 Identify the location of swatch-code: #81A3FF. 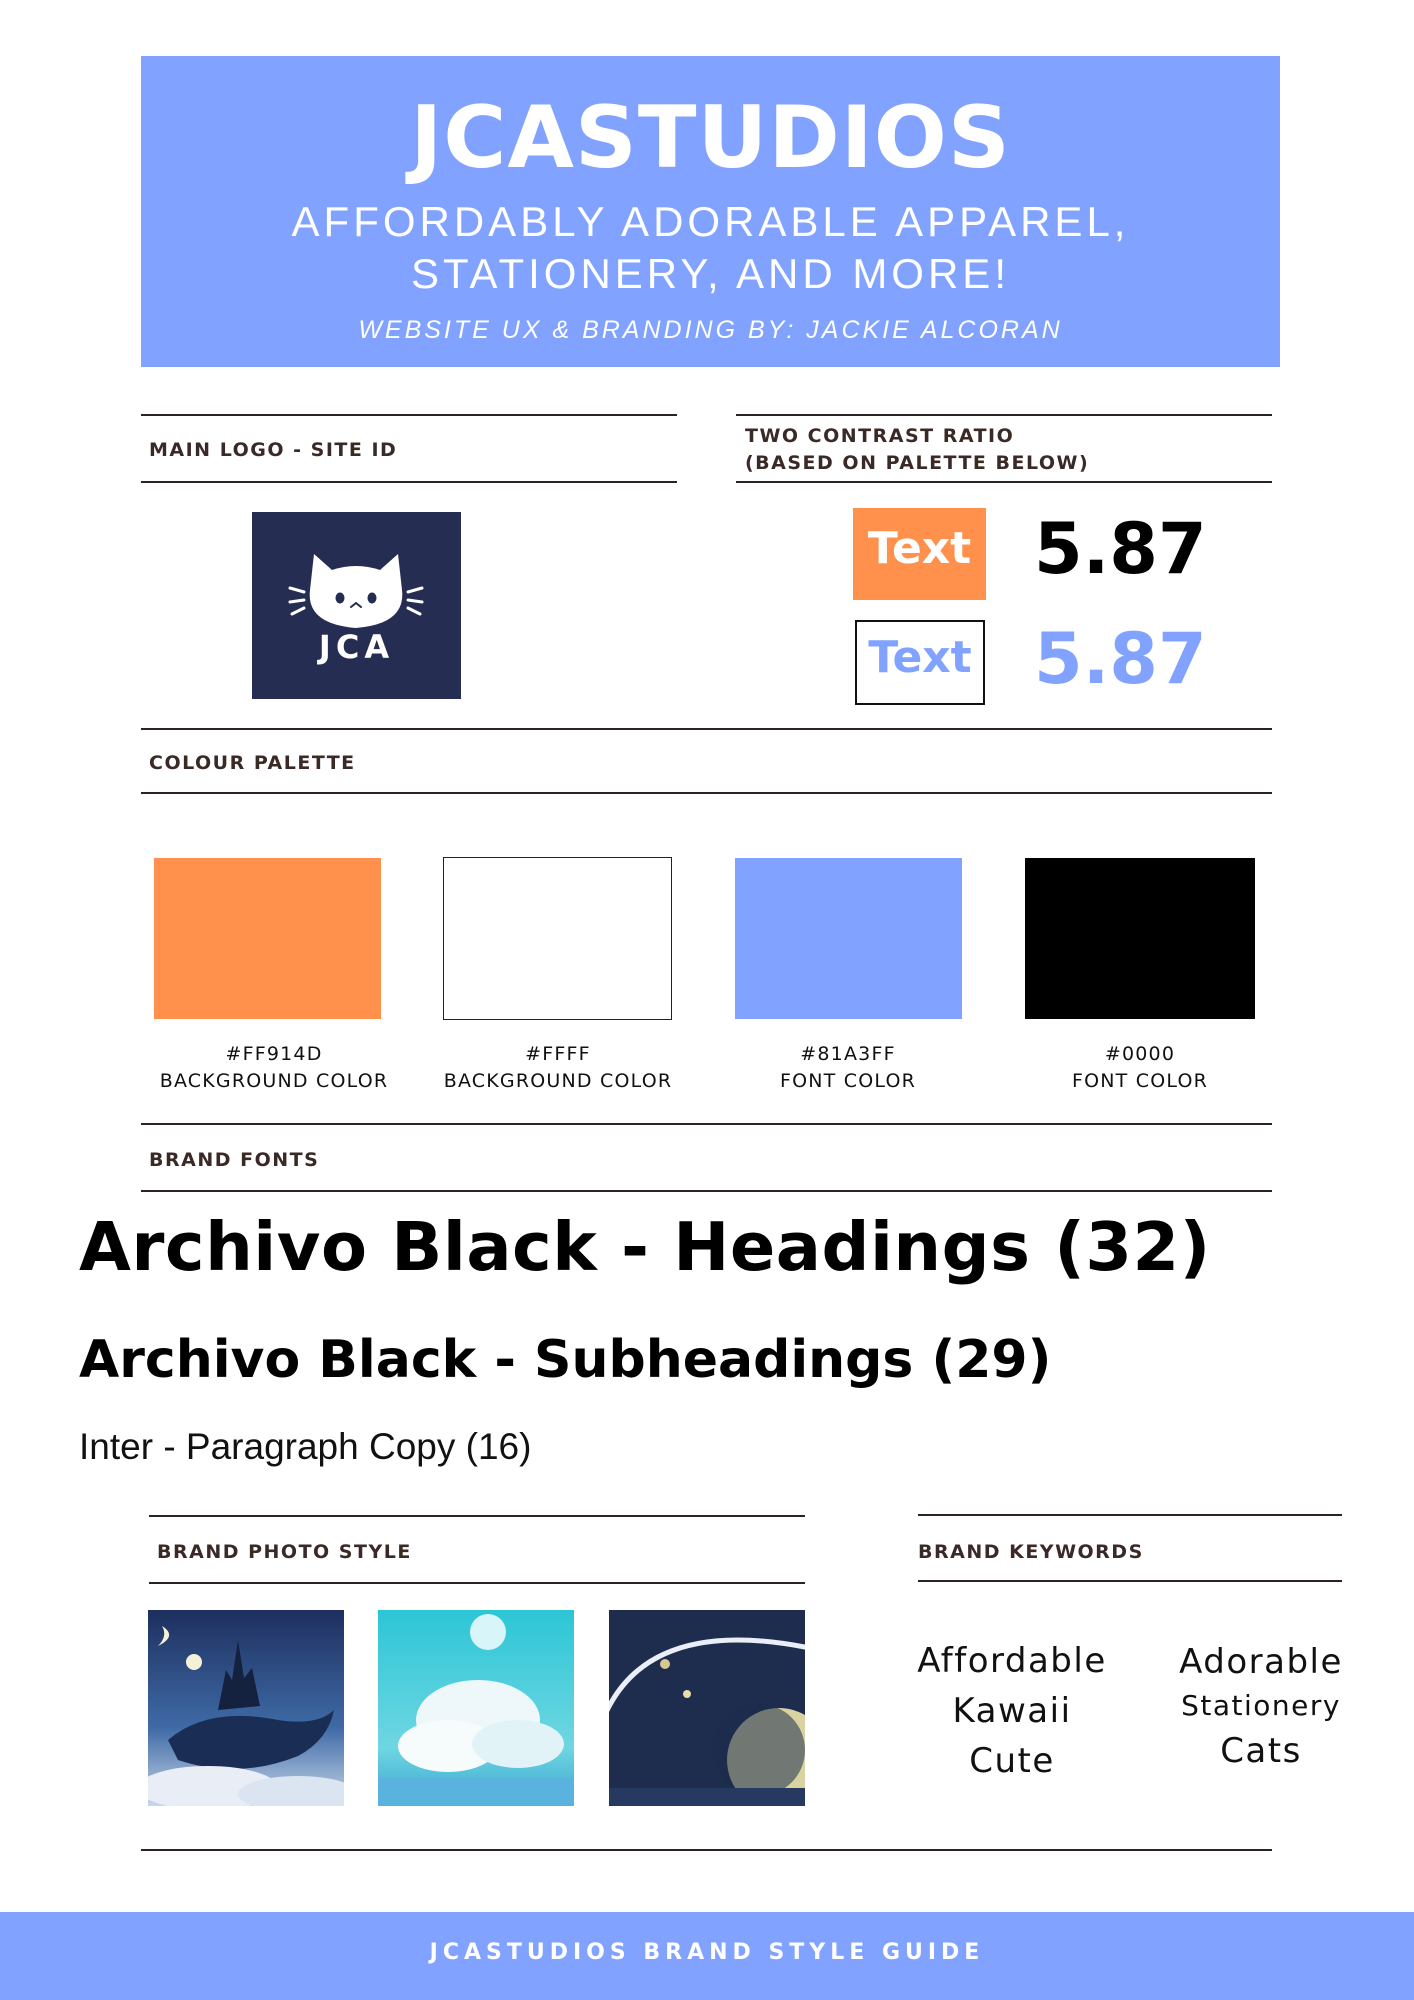
(848, 1054).